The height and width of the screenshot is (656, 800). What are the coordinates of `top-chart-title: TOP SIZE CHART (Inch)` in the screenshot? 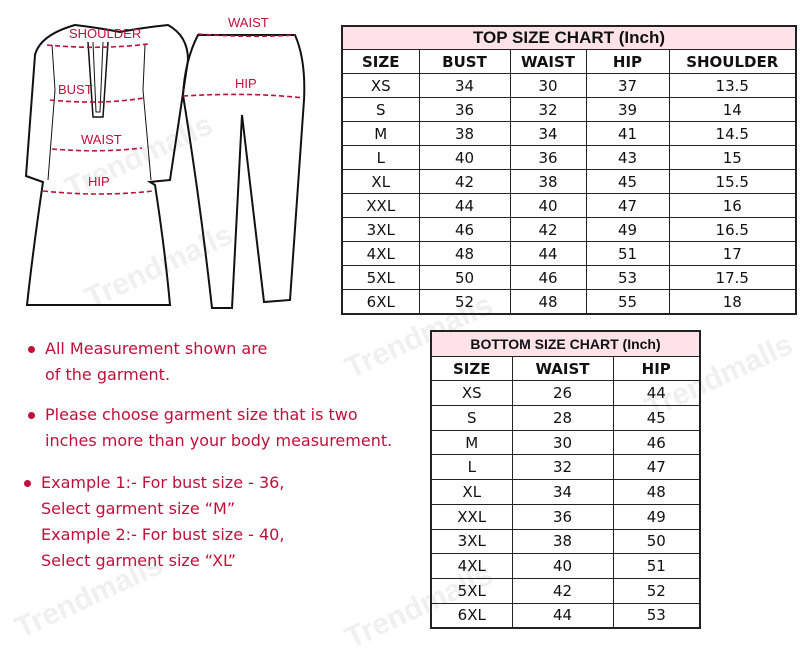 It's located at (569, 37).